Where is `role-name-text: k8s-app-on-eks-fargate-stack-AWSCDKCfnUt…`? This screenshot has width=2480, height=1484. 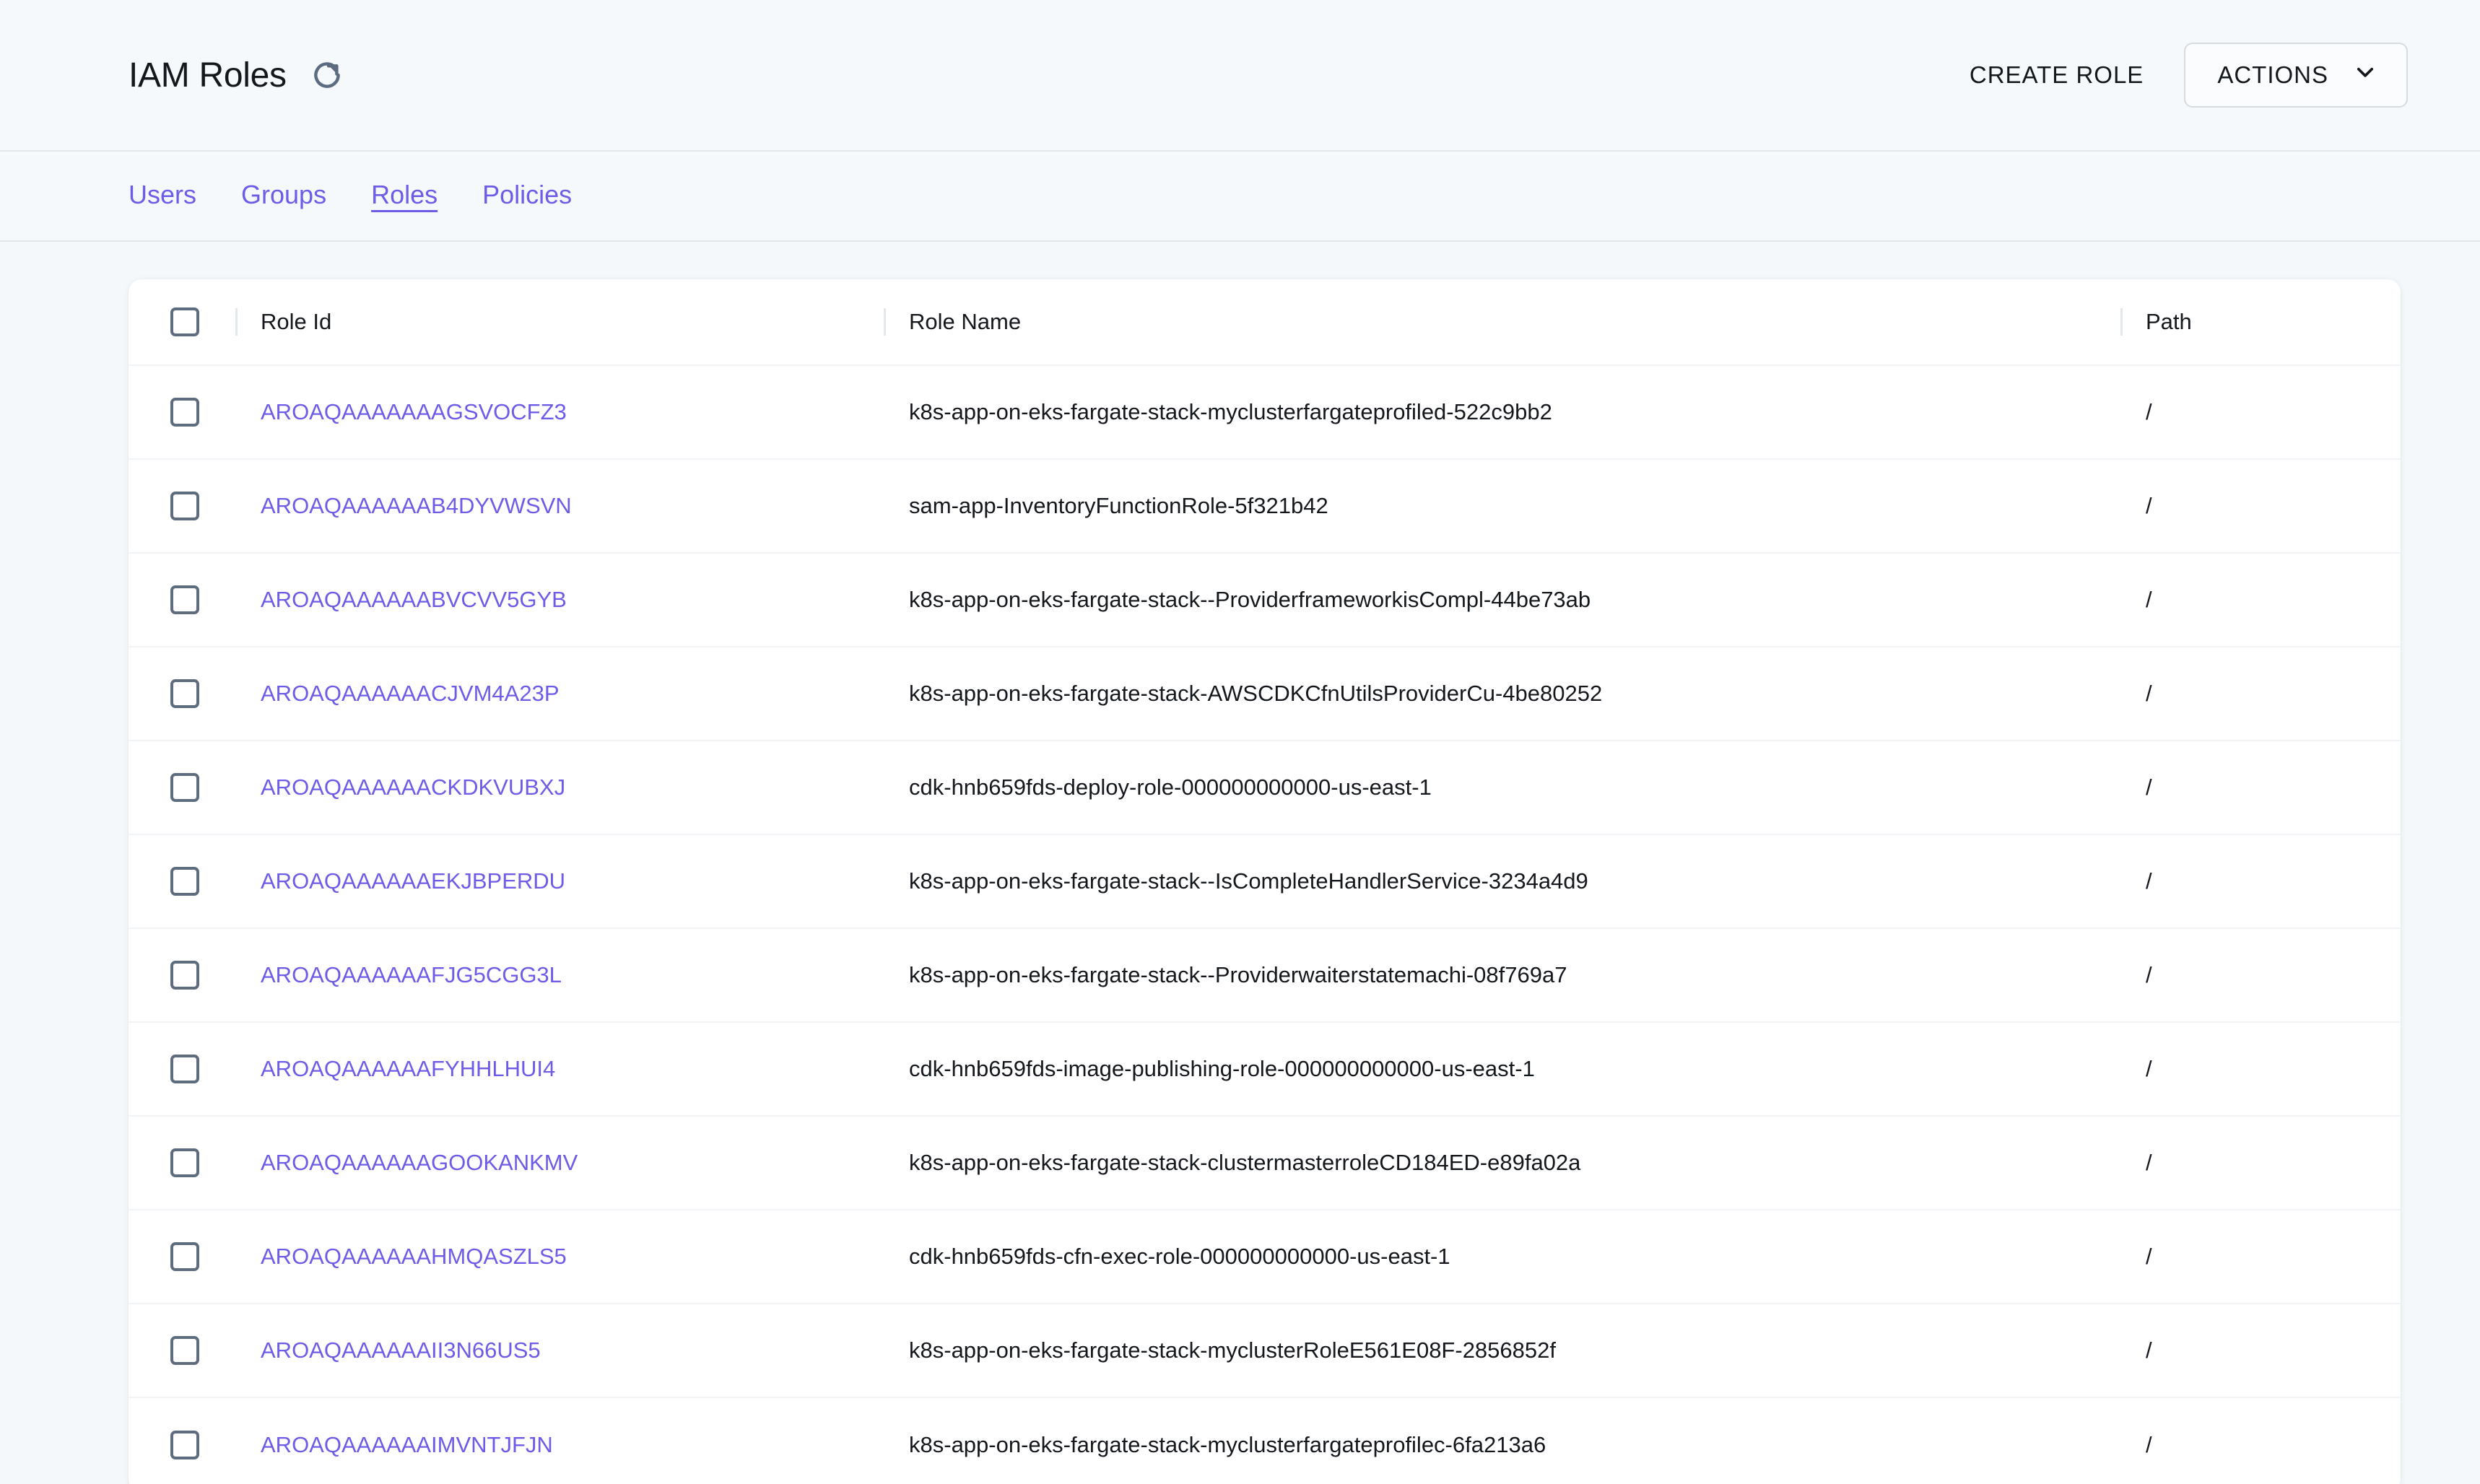
role-name-text: k8s-app-on-eks-fargate-stack-AWSCDKCfnUt… is located at coordinates (1256, 693).